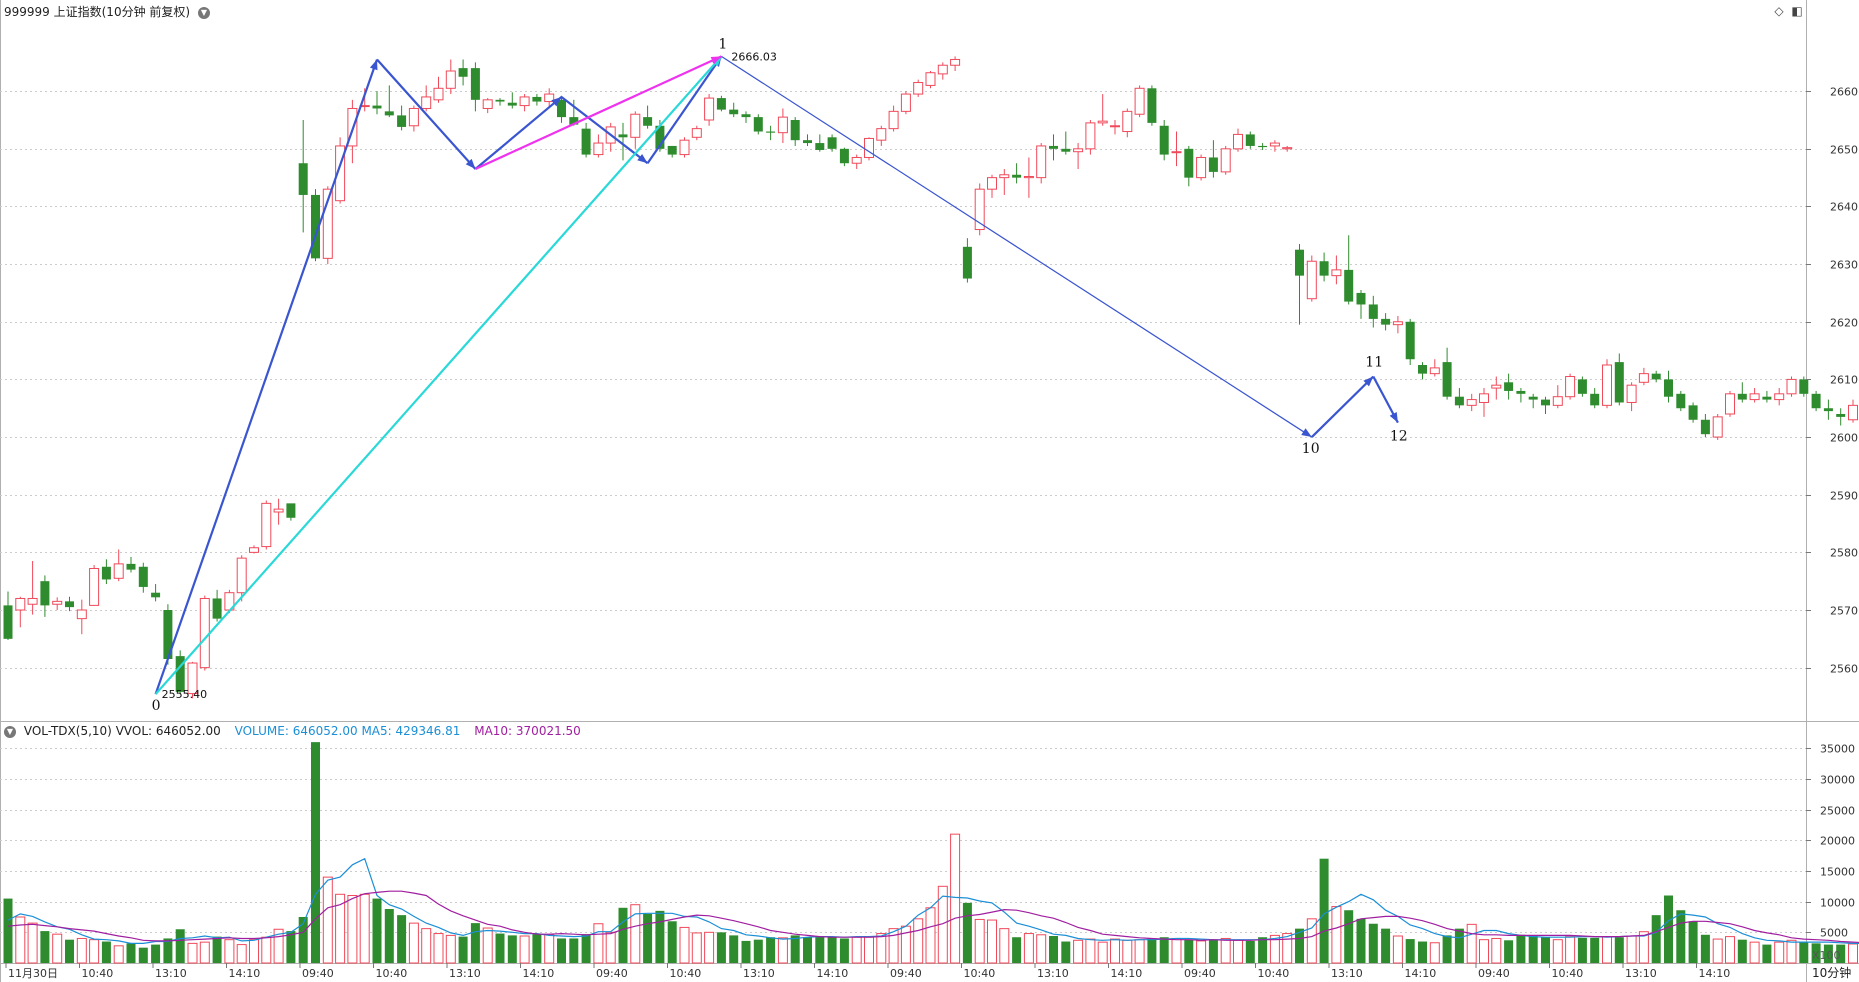 The width and height of the screenshot is (1859, 982). What do you see at coordinates (33, 973) in the screenshot?
I see `time-tick-label: 11月30日` at bounding box center [33, 973].